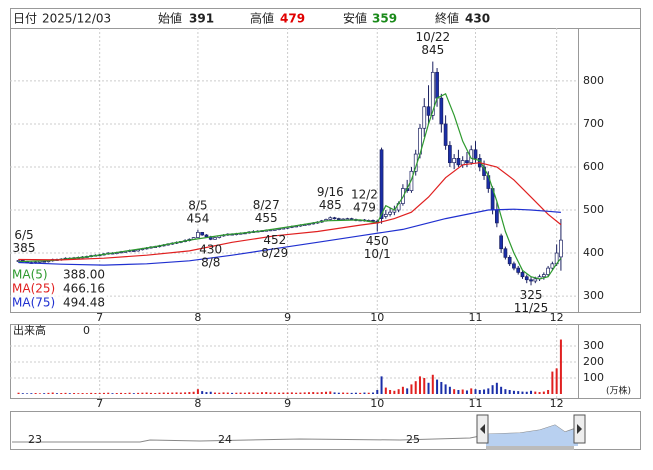 This screenshot has height=470, width=653. I want to click on annotation-value: 325, so click(531, 295).